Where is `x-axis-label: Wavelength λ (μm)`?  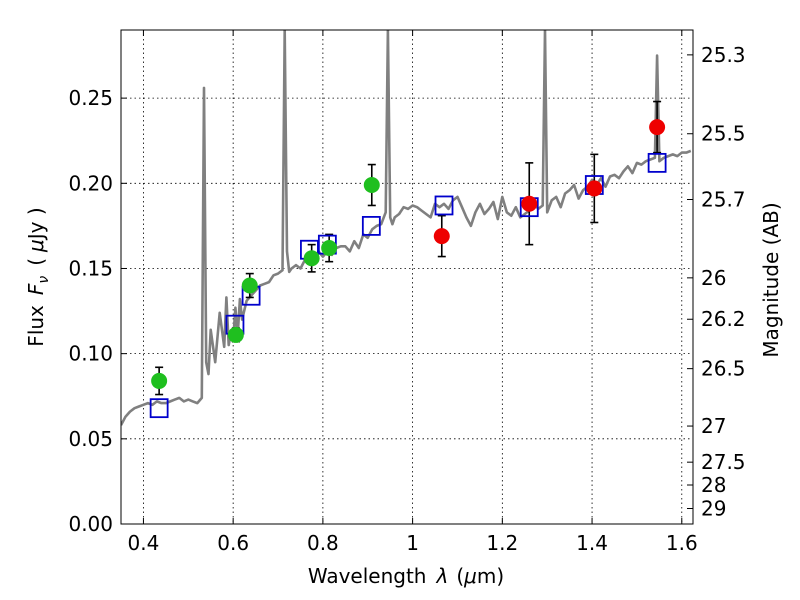
x-axis-label: Wavelength λ (μm) is located at coordinates (406, 576).